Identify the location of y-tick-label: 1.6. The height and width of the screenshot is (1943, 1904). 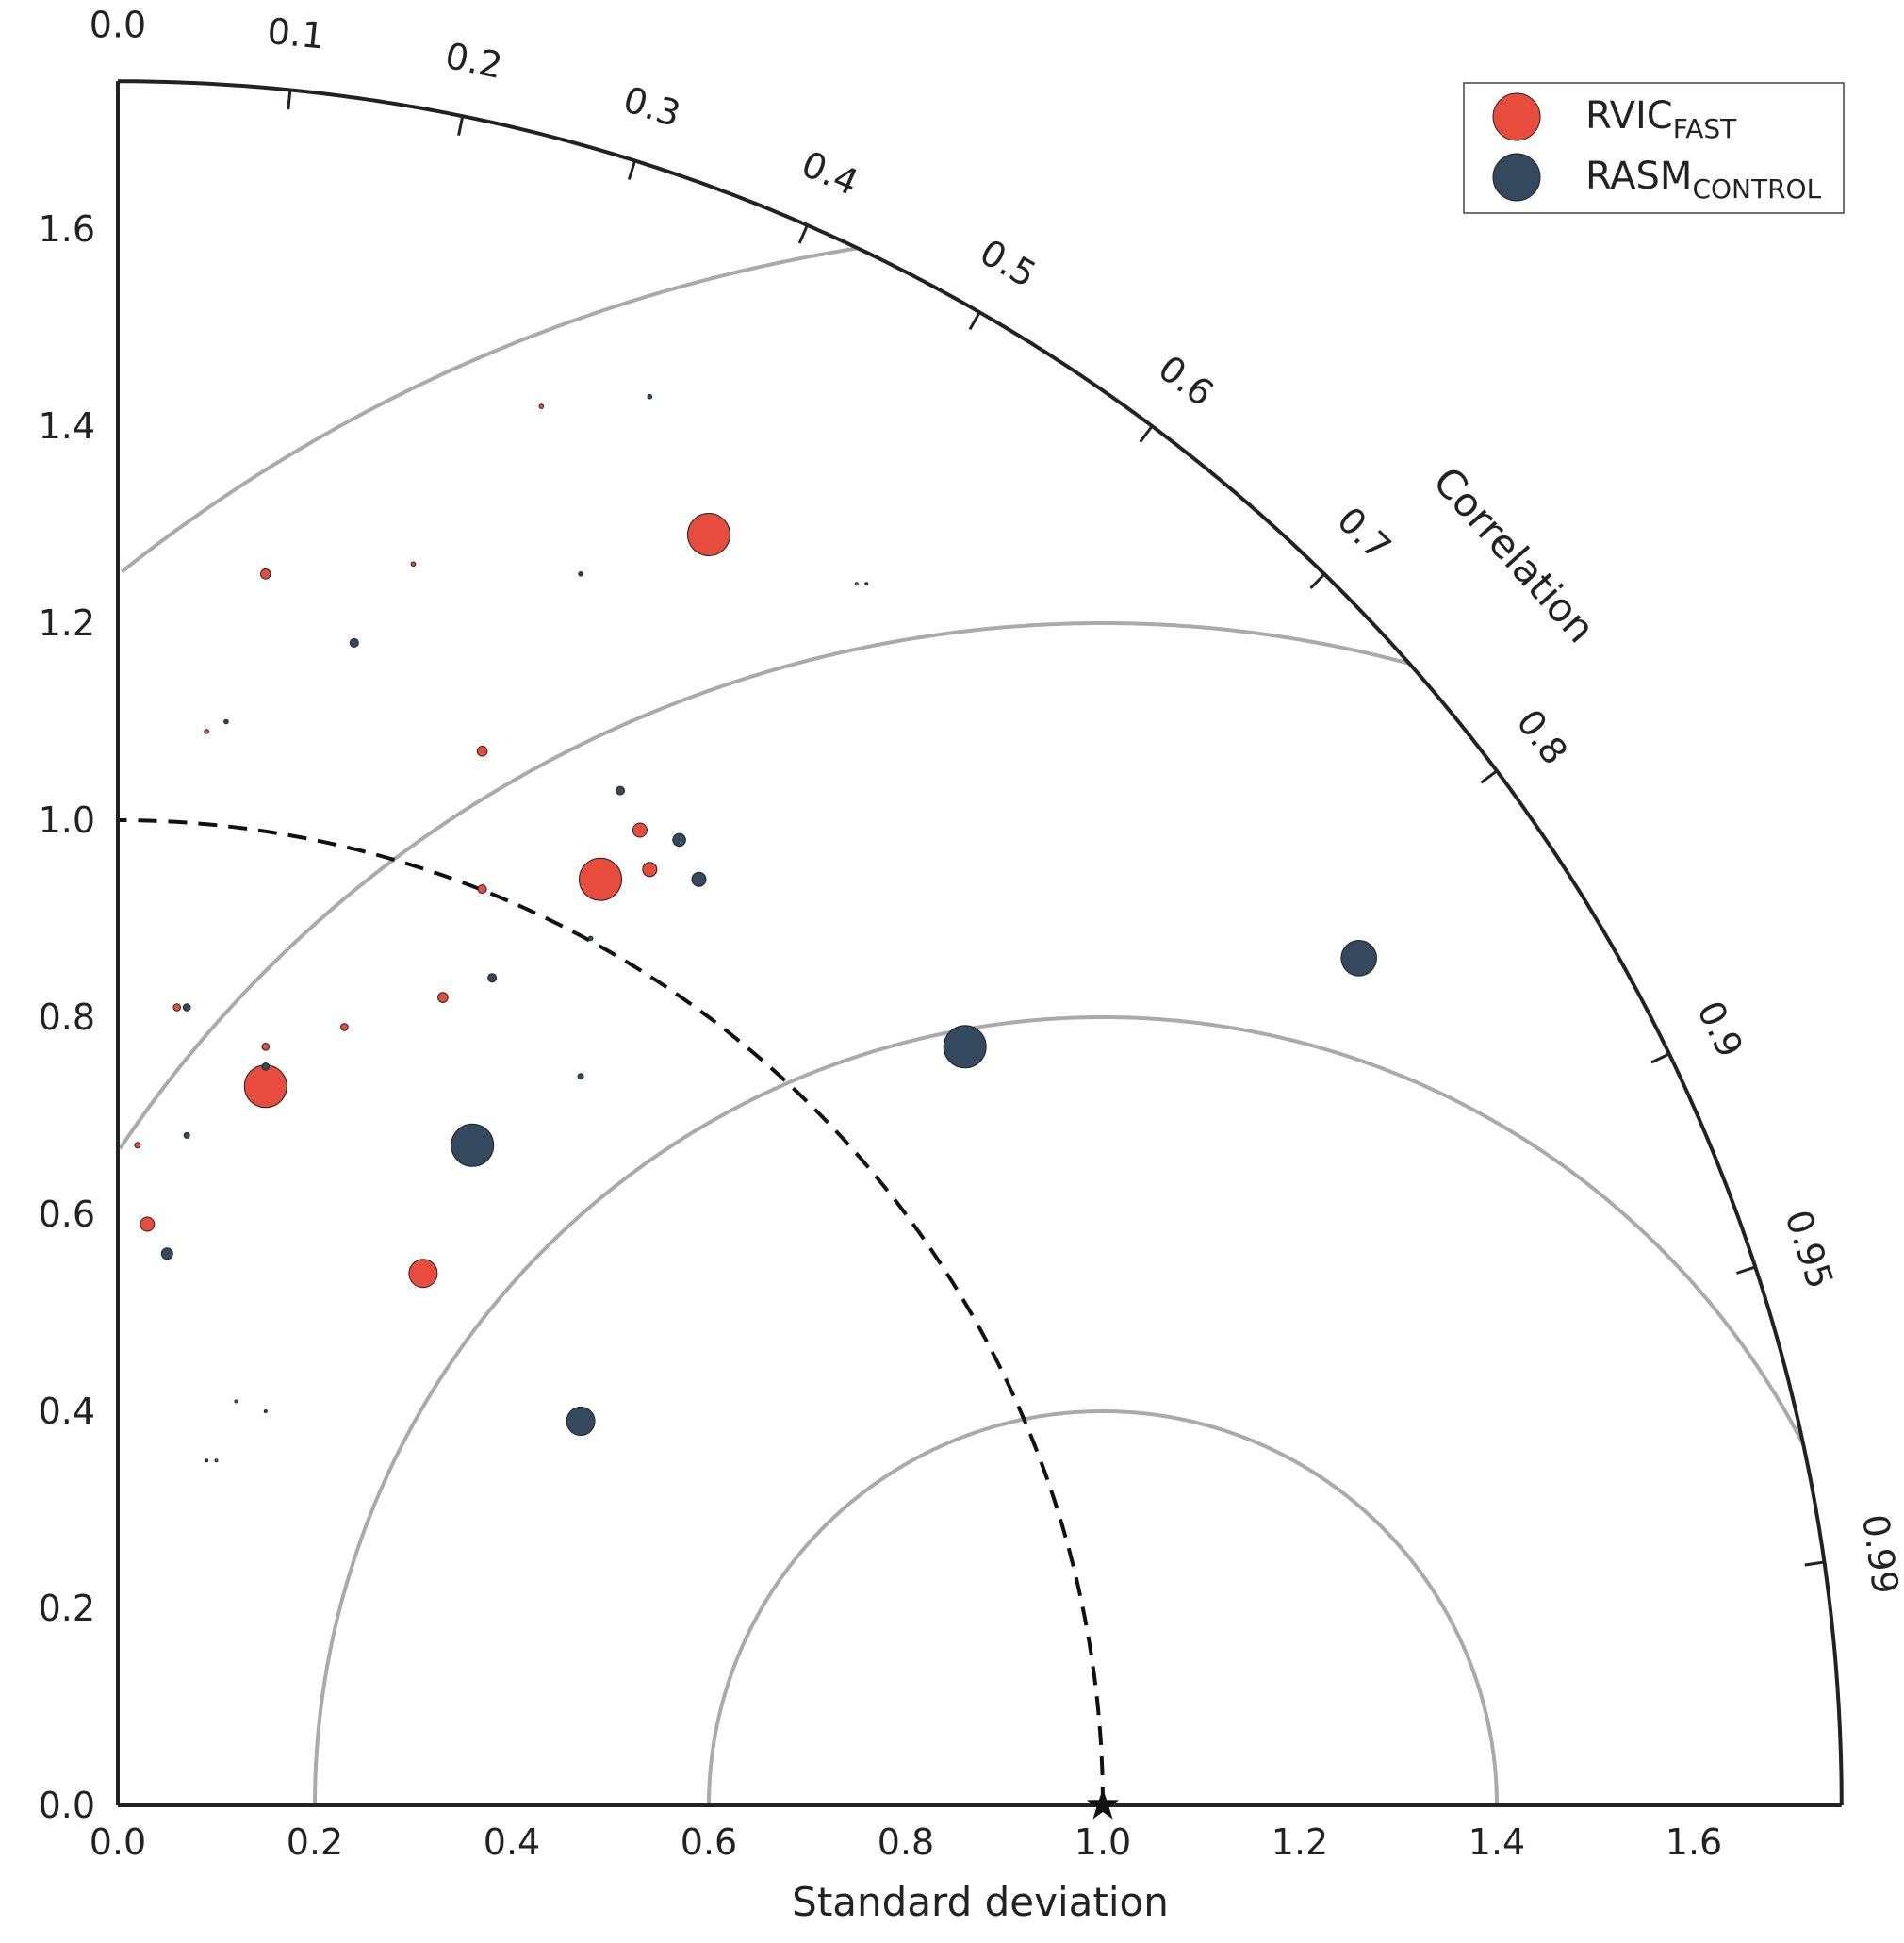
(67, 229).